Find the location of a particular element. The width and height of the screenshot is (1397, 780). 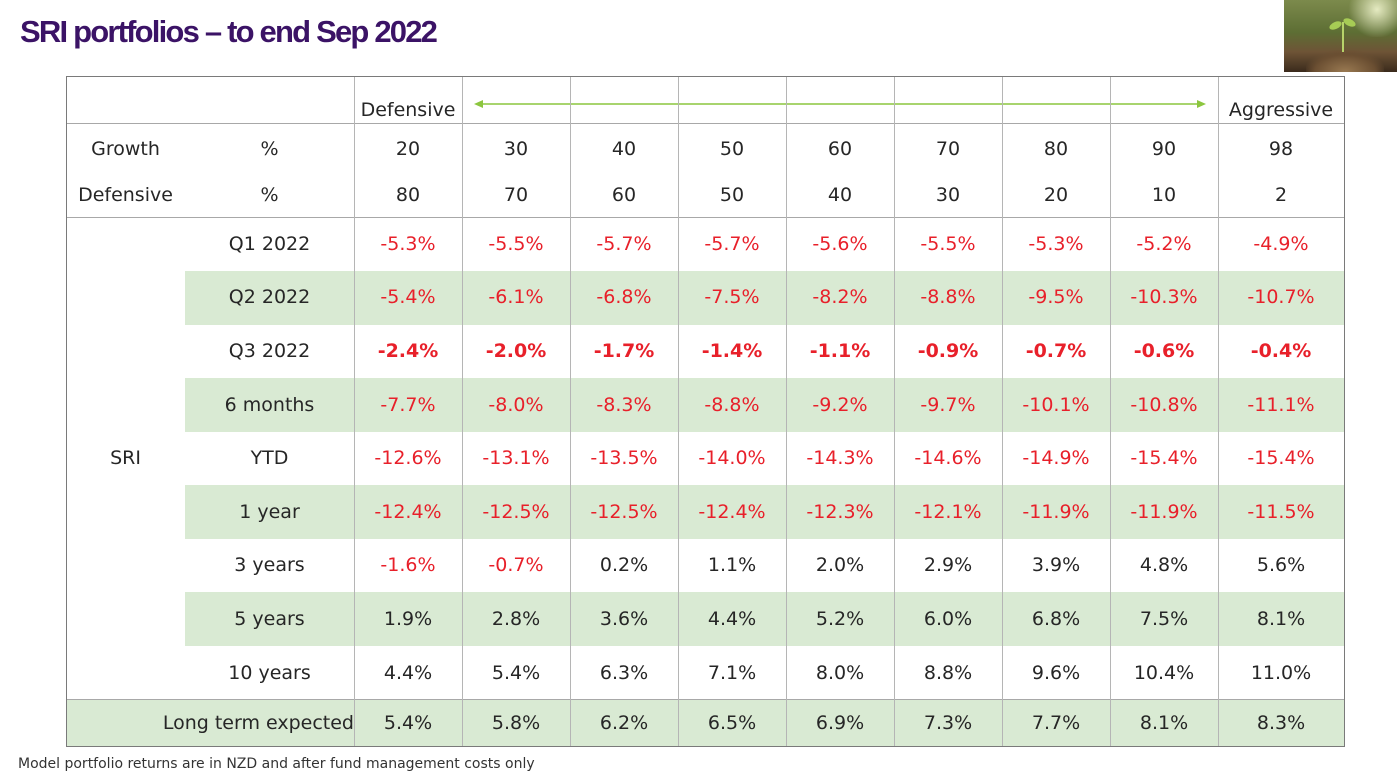

return-value: -5.6% is located at coordinates (840, 243).